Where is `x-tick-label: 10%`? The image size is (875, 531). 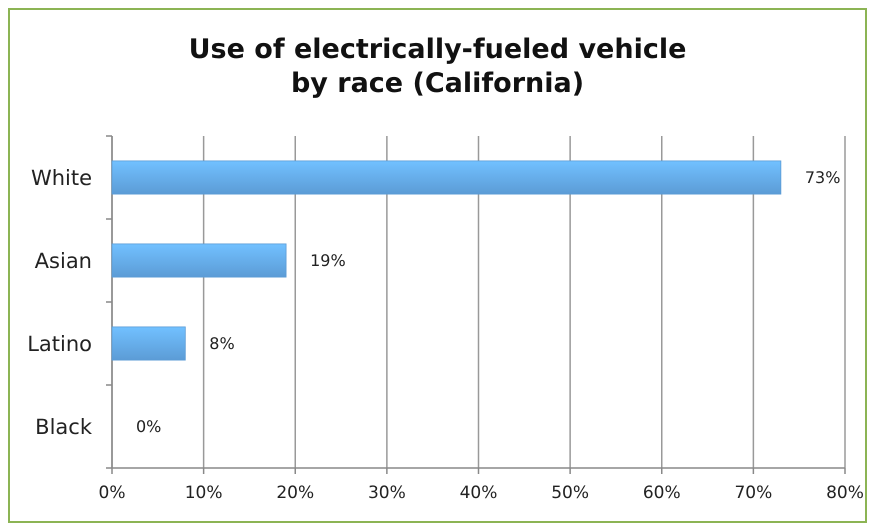 x-tick-label: 10% is located at coordinates (203, 493).